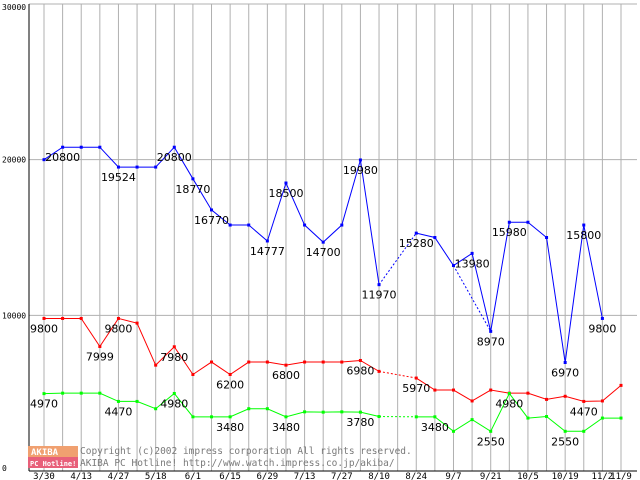 The width and height of the screenshot is (640, 480). I want to click on y-tick-label: 30000, so click(14, 7).